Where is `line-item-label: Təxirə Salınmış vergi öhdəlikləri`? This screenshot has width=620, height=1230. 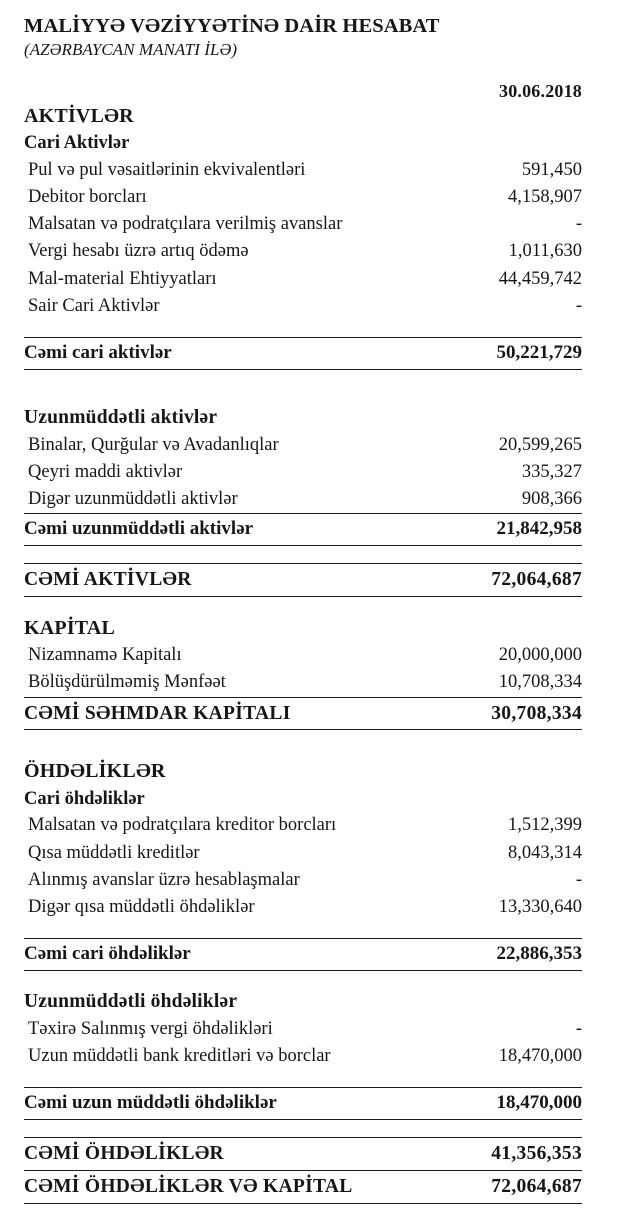
line-item-label: Təxirə Salınmış vergi öhdəlikləri is located at coordinates (150, 1028).